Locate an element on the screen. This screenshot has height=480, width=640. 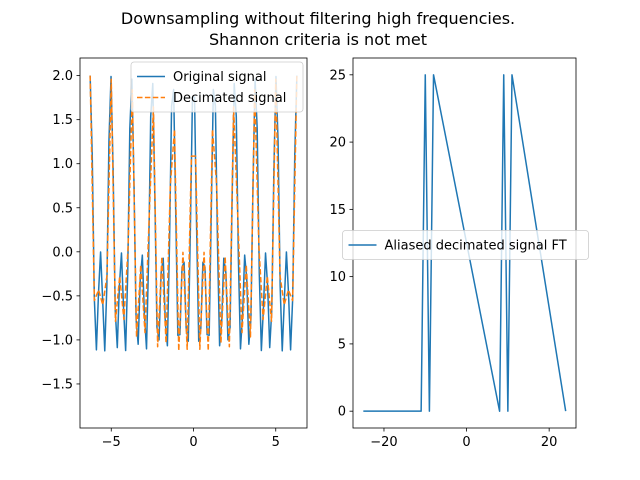
left-ytick-label: 0.0 is located at coordinates (62, 252).